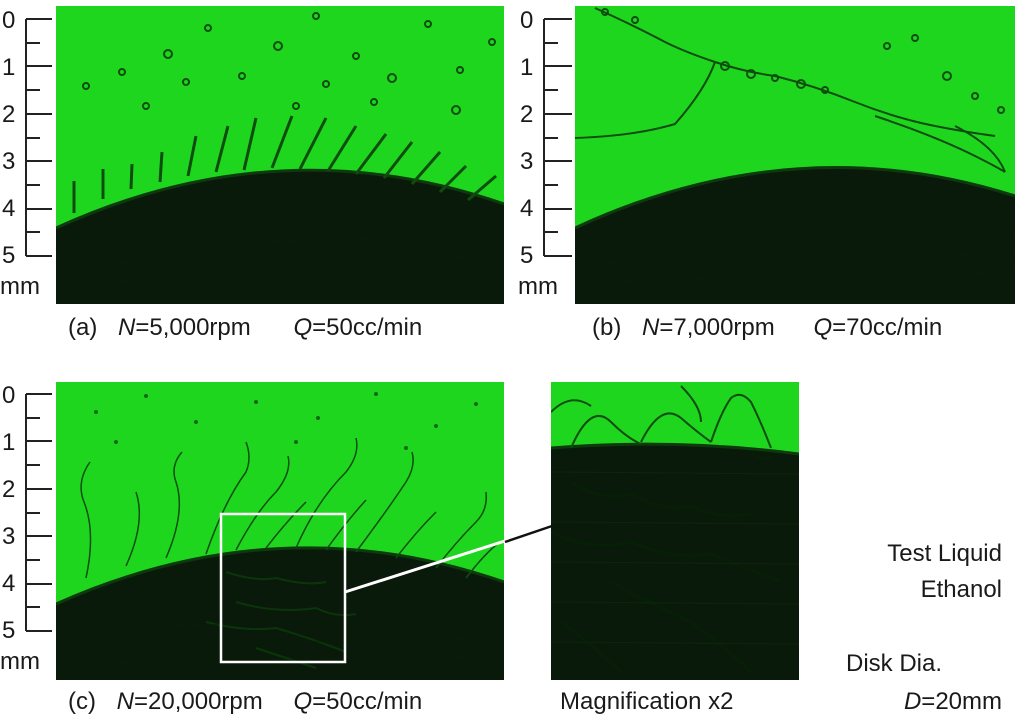  I want to click on caption-a-q-symbol: Q, so click(303, 327).